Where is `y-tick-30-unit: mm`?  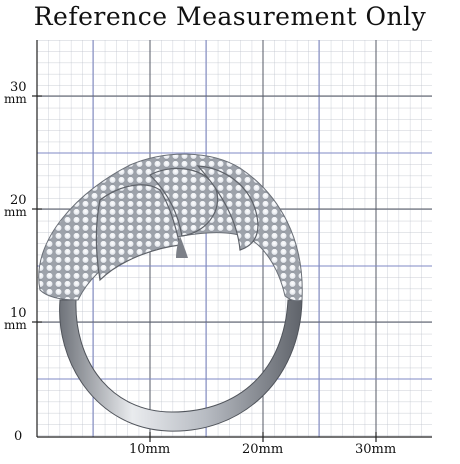 y-tick-30-unit: mm is located at coordinates (15, 99).